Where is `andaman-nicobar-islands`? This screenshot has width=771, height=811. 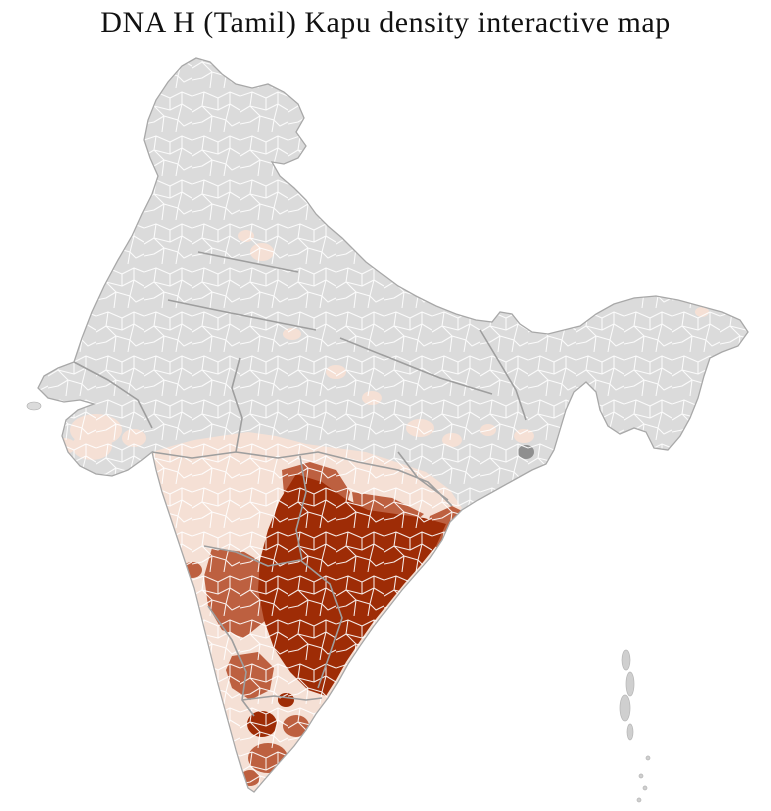
andaman-nicobar-islands is located at coordinates (635, 726).